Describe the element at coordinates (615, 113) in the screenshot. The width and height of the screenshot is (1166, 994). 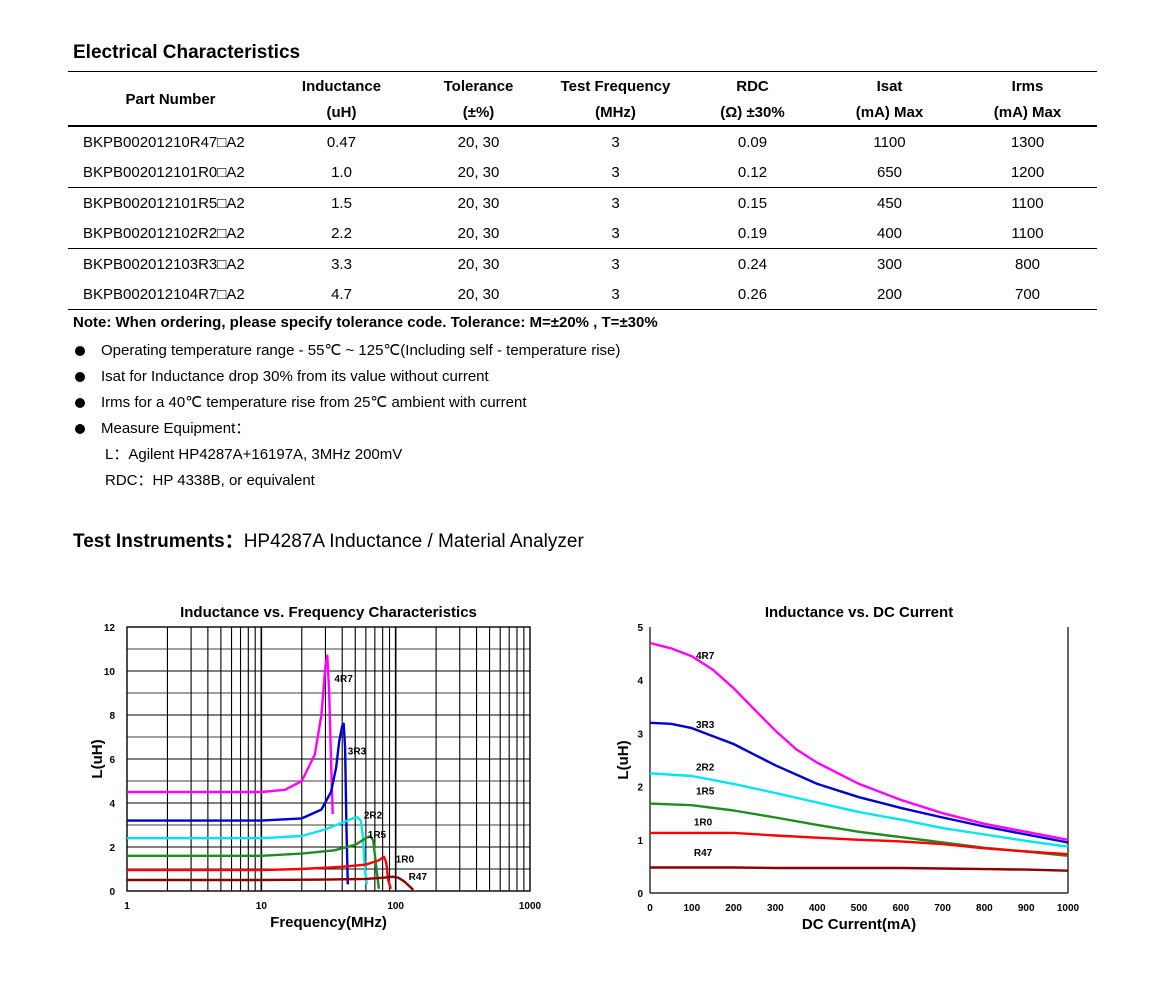
I see `header-test-frequency-unit: (MHz)` at that location.